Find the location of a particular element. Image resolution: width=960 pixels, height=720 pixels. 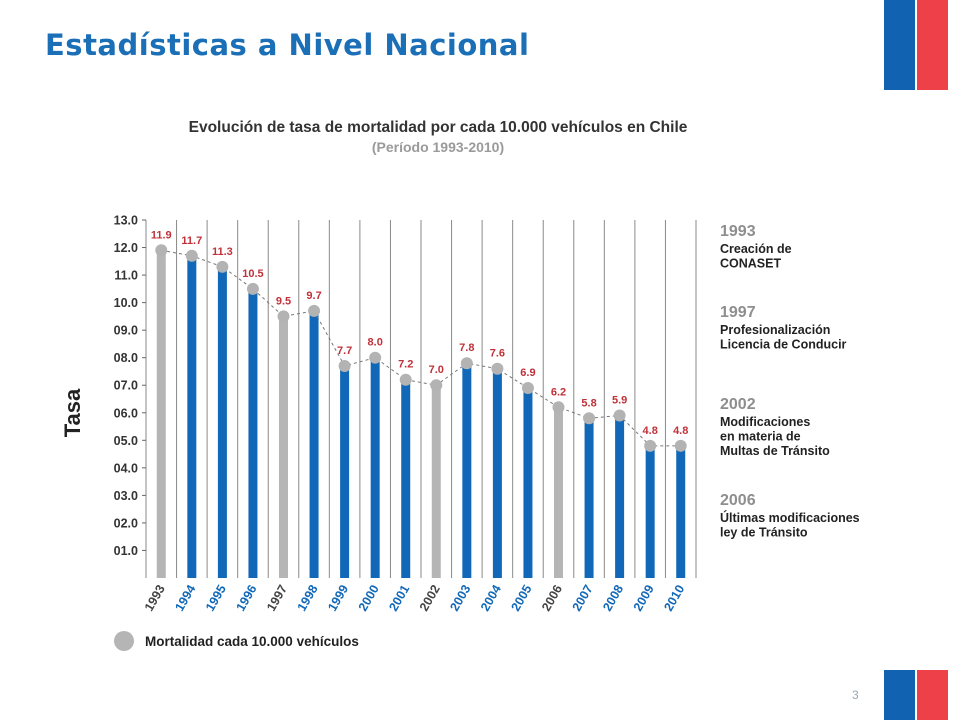

y-tick-label: 01.0 is located at coordinates (126, 551).